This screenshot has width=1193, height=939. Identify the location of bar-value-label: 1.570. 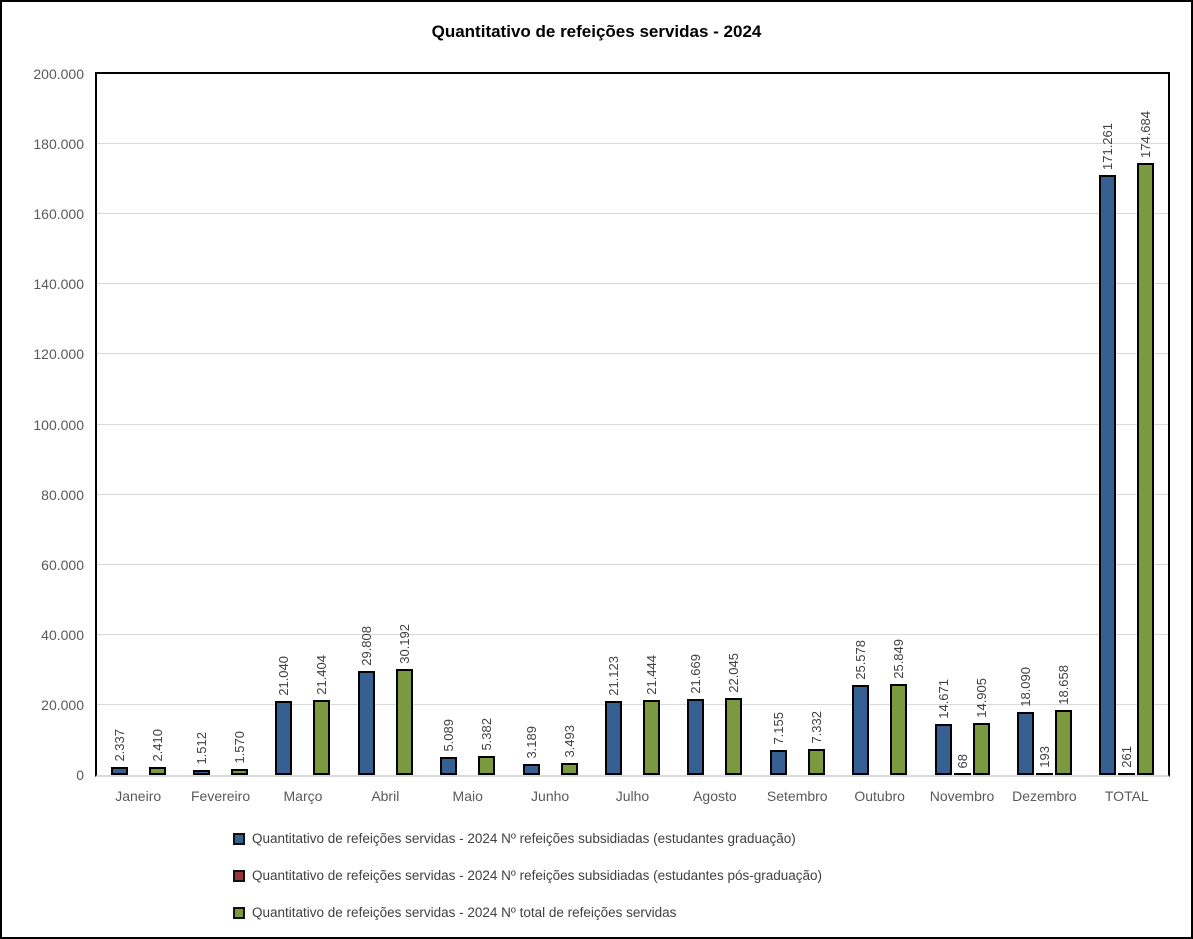
(239, 747).